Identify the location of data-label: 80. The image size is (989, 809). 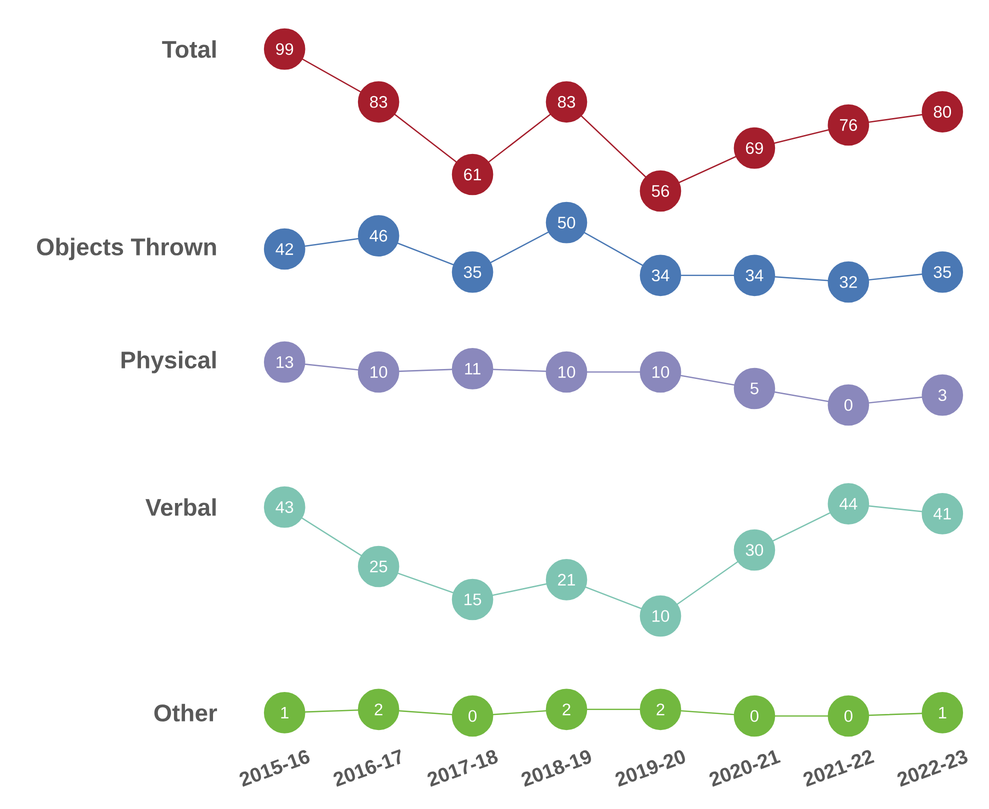
(943, 112).